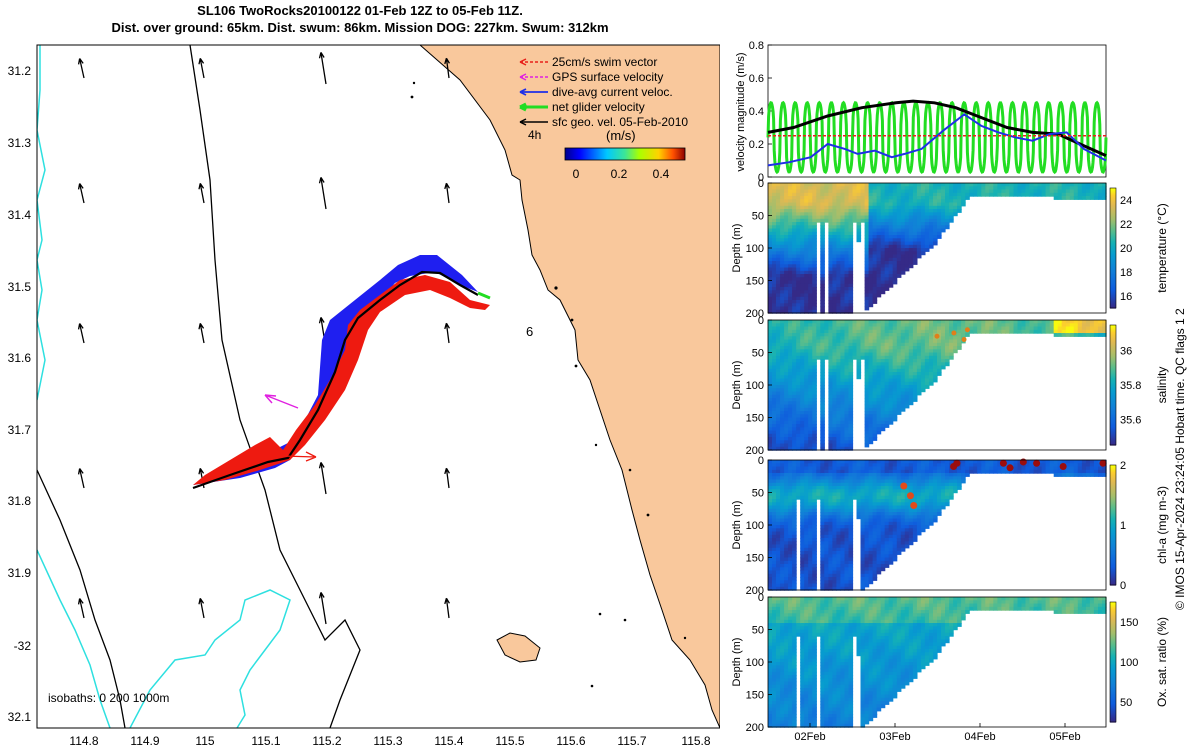  Describe the element at coordinates (529, 331) in the screenshot. I see `station-label: 6` at that location.